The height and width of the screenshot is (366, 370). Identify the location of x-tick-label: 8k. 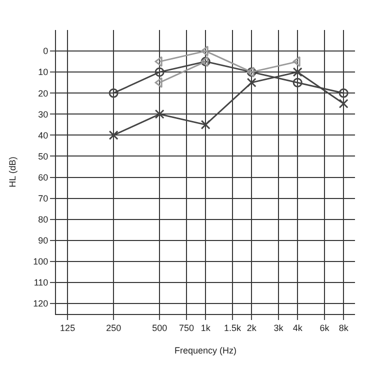
(343, 327).